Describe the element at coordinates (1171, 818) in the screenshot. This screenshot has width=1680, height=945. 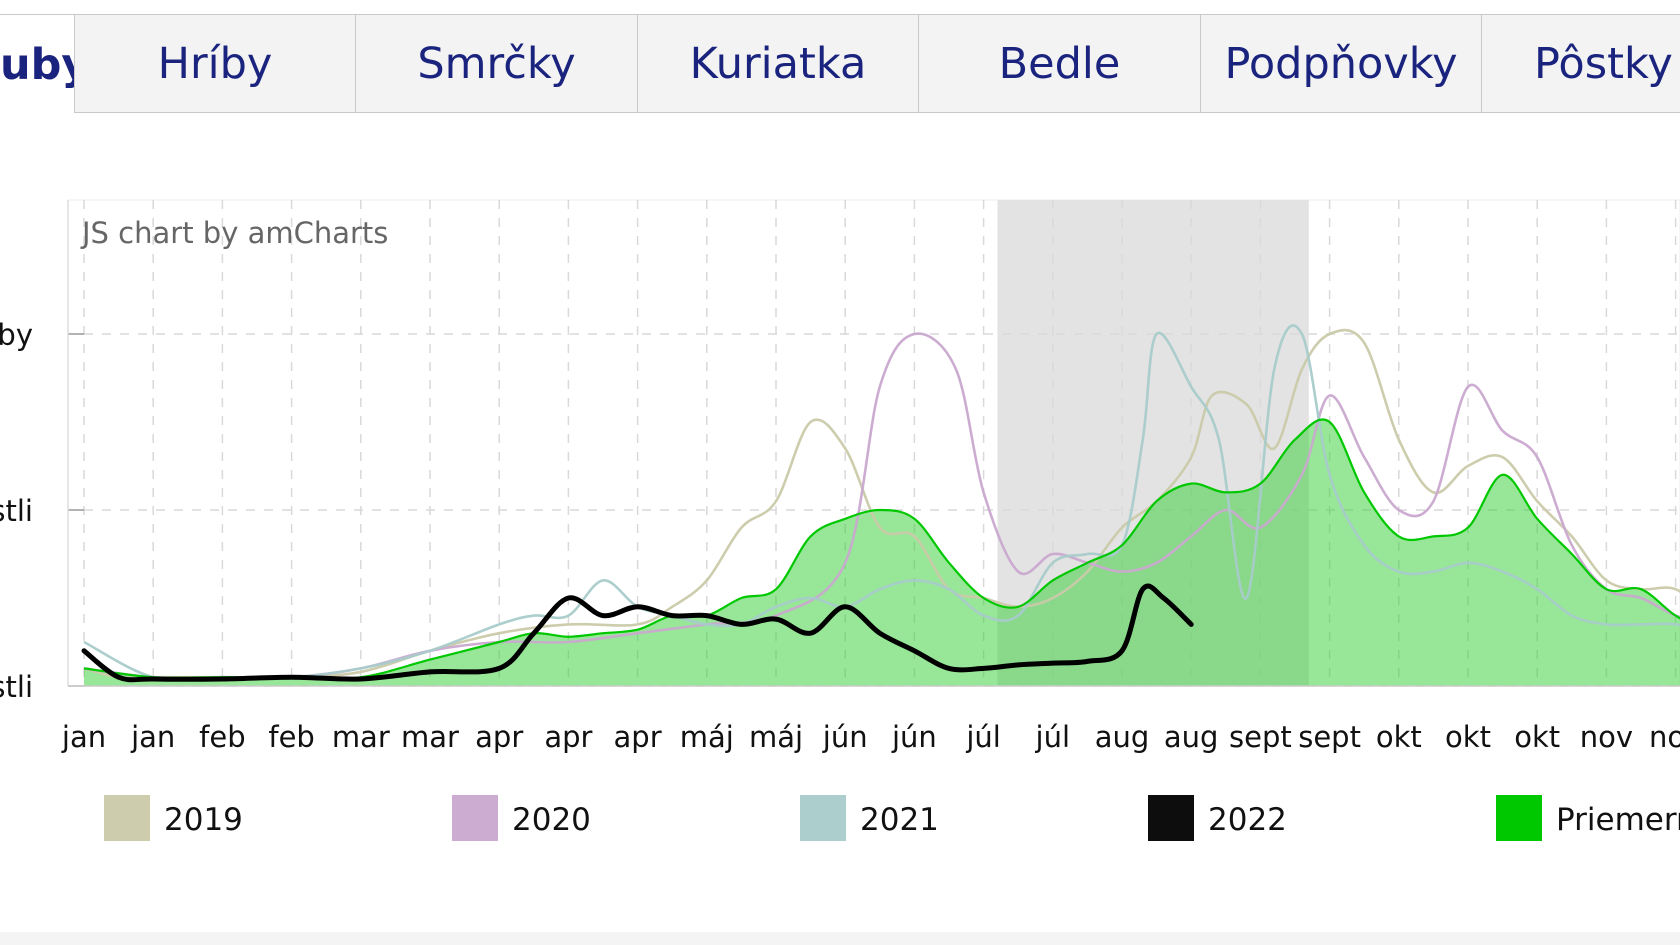
I see `legend-swatch-2022` at that location.